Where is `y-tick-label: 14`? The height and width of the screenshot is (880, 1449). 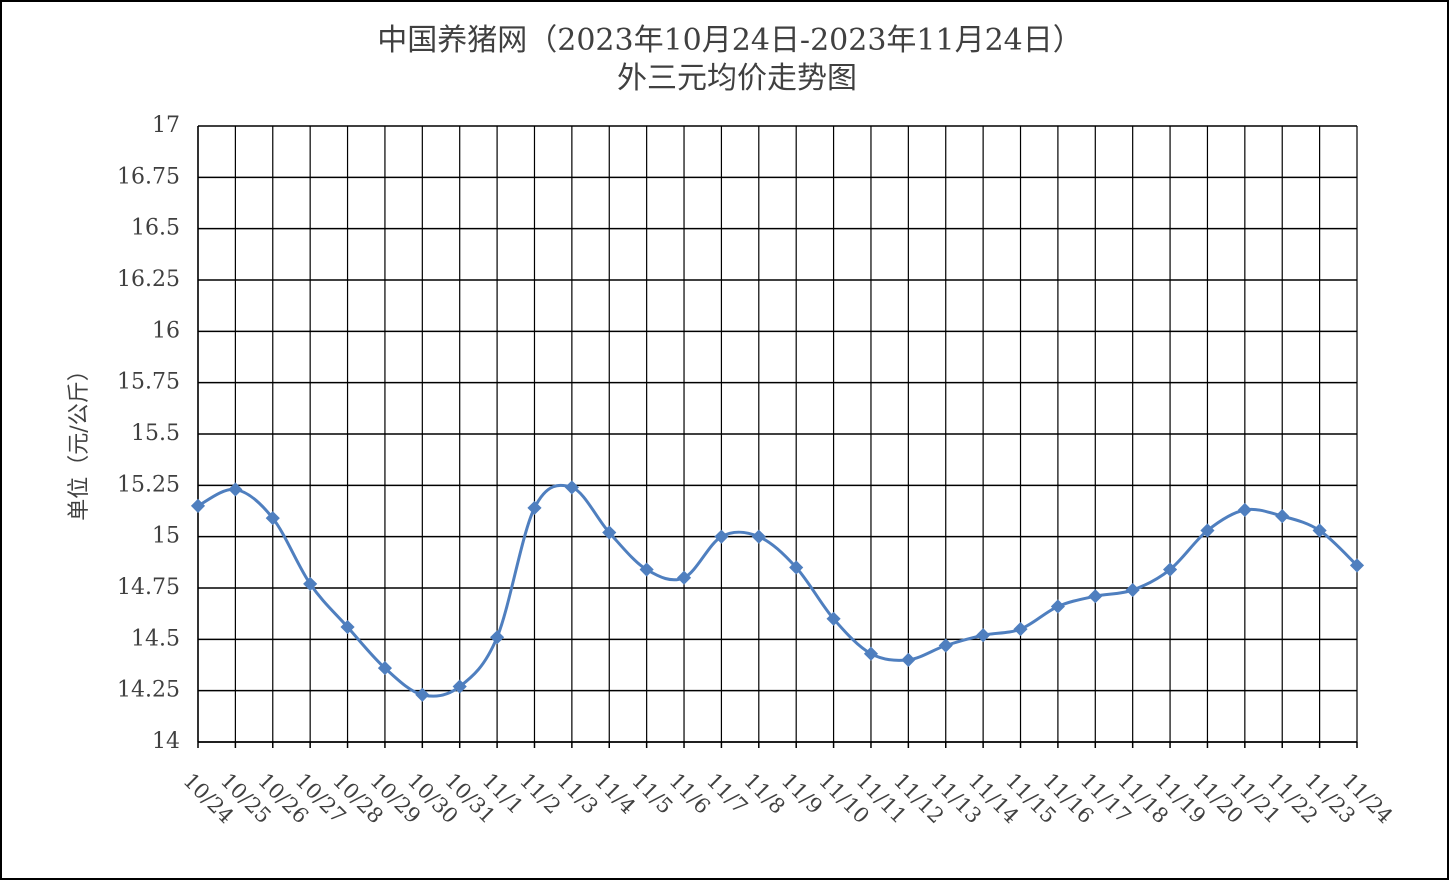
y-tick-label: 14 is located at coordinates (166, 741).